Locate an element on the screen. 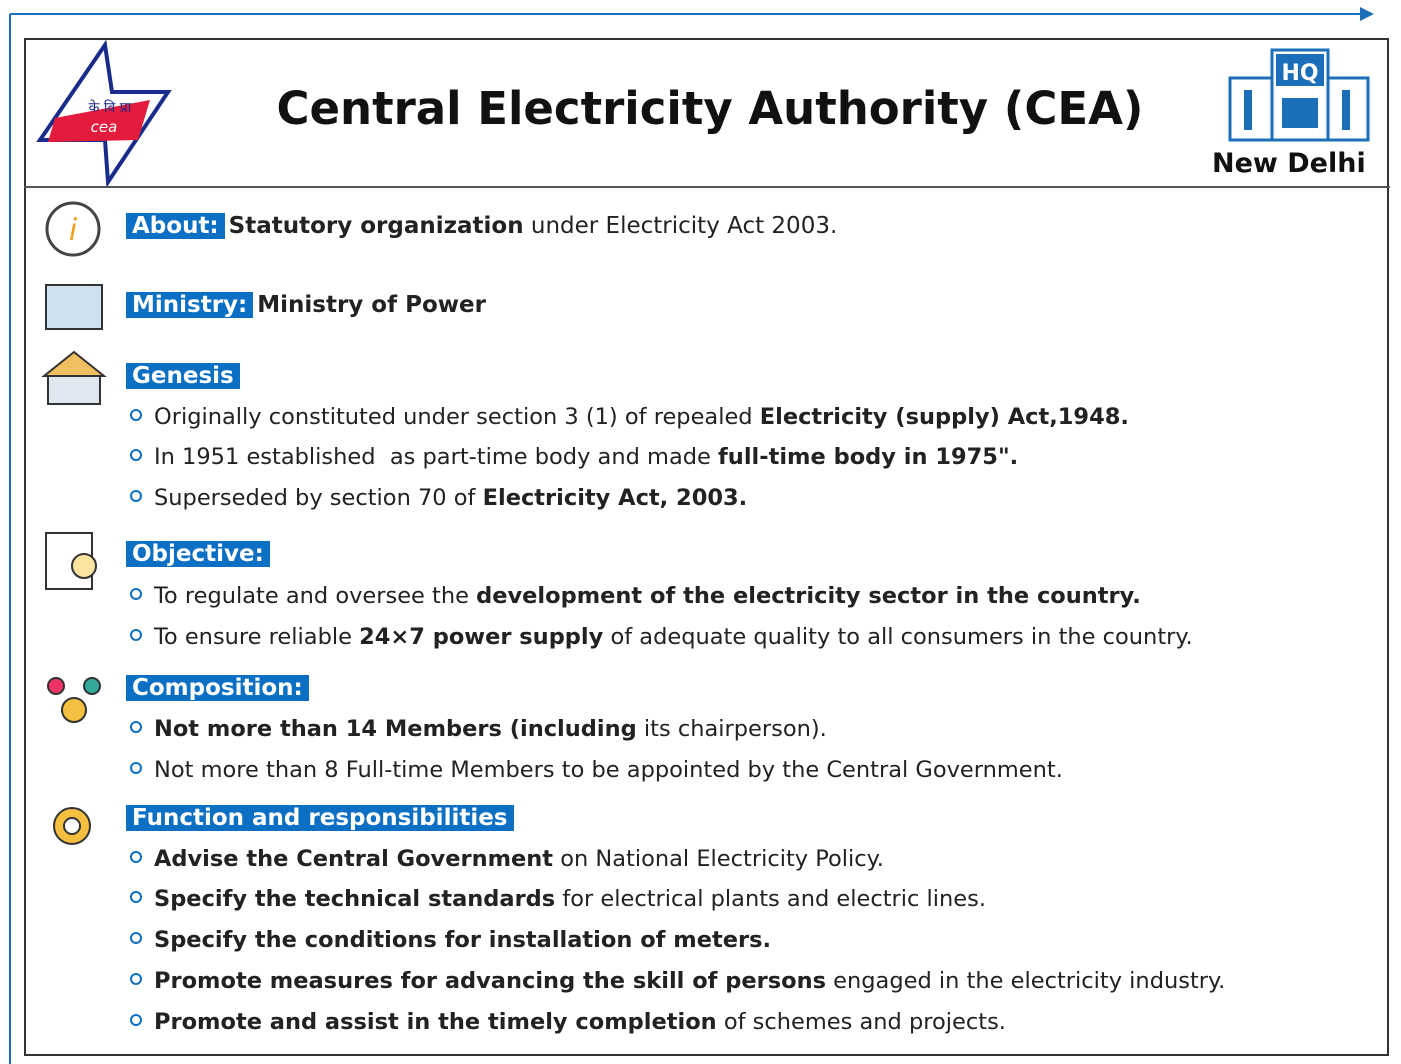  icon-info-glyph: i is located at coordinates (73, 230).